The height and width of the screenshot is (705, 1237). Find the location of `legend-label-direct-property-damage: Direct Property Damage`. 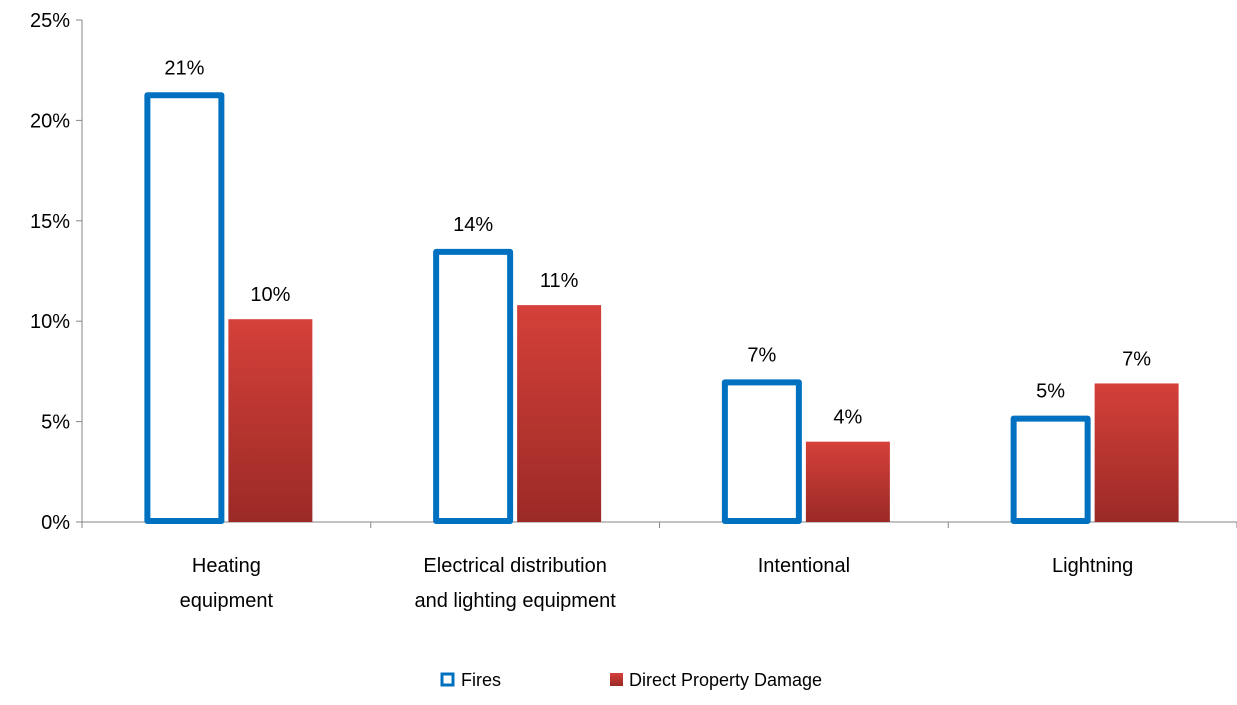

legend-label-direct-property-damage: Direct Property Damage is located at coordinates (725, 680).